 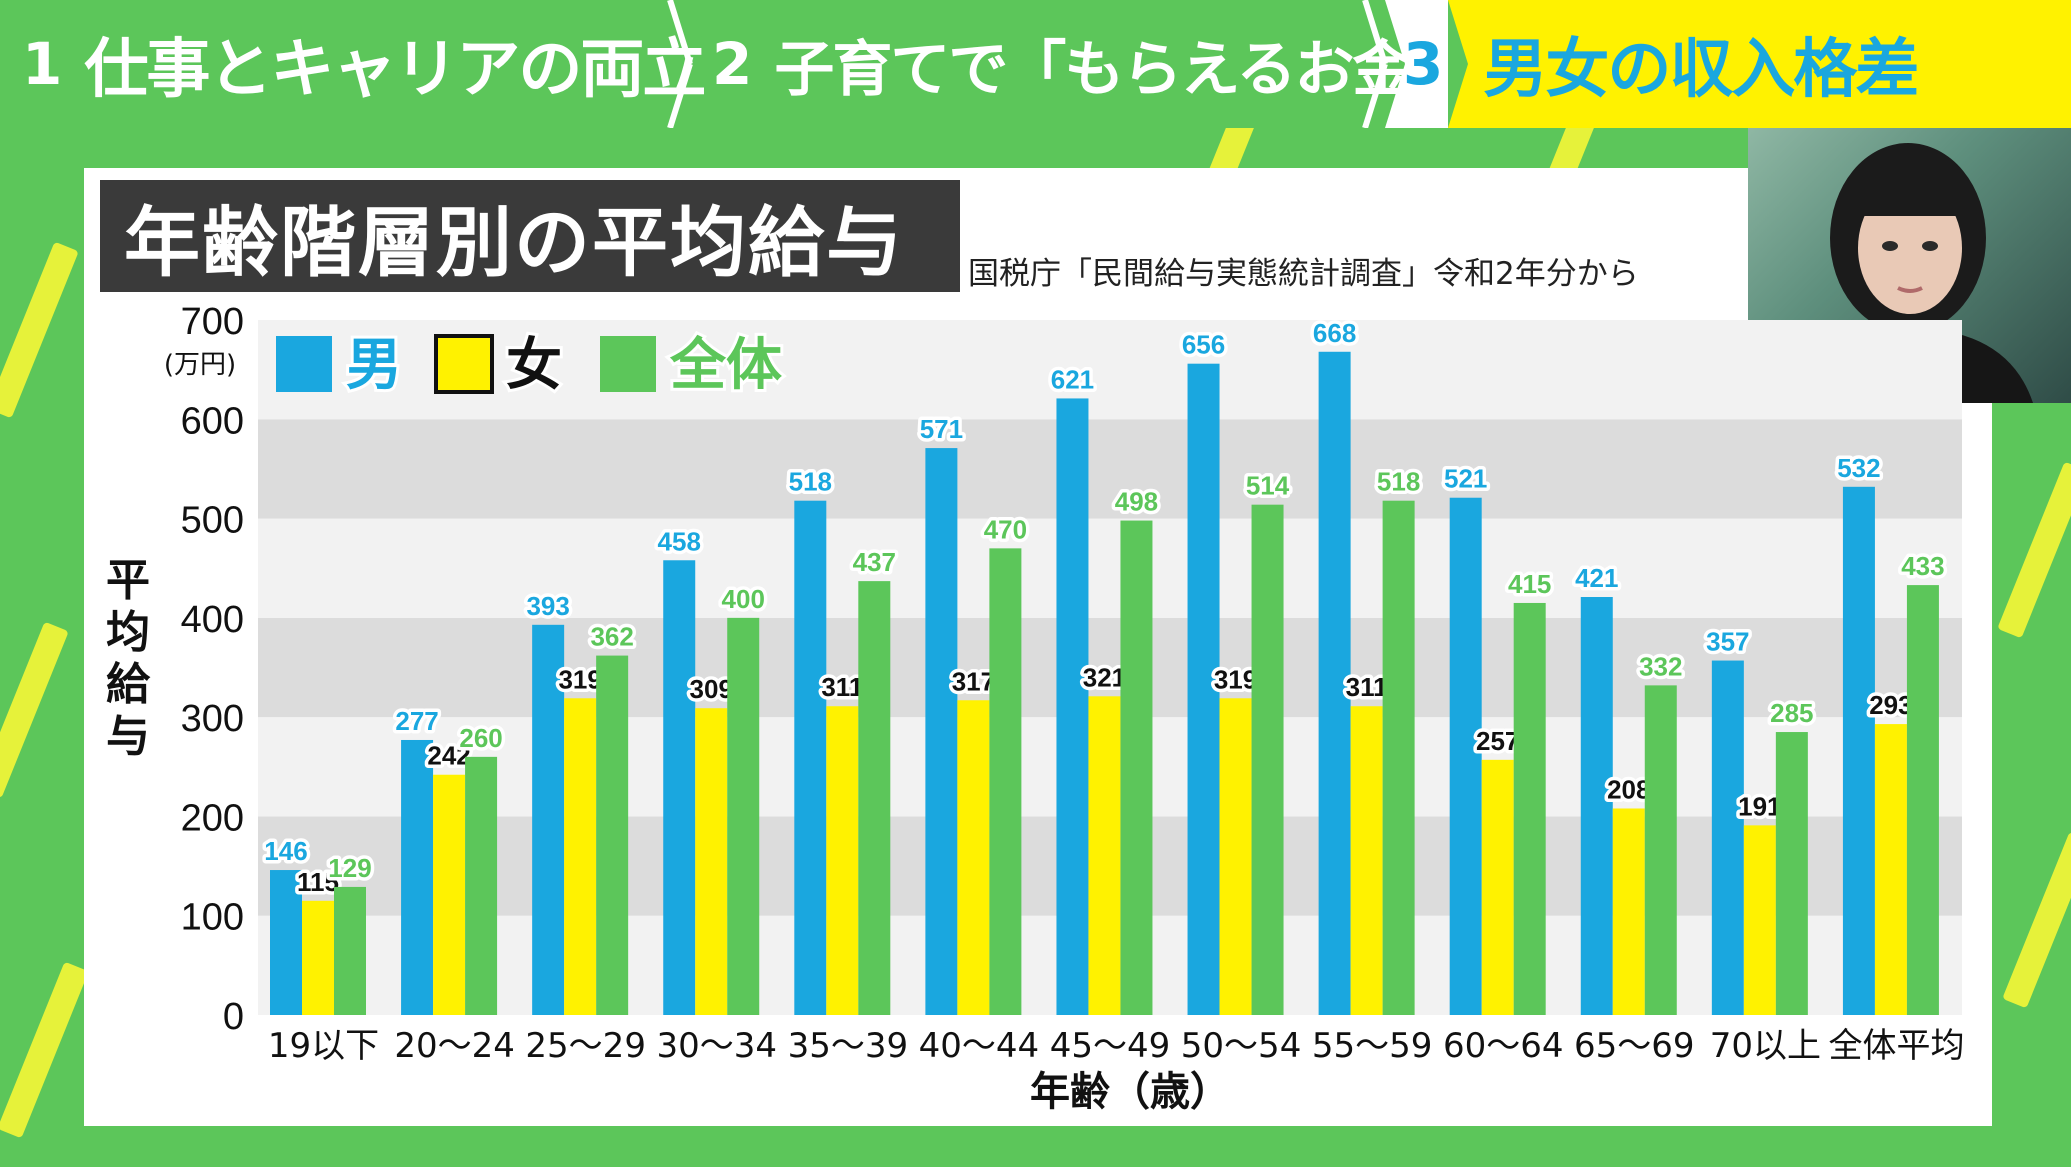 I want to click on chart-title-box: 年齢階層別の平均給与, so click(x=530, y=236).